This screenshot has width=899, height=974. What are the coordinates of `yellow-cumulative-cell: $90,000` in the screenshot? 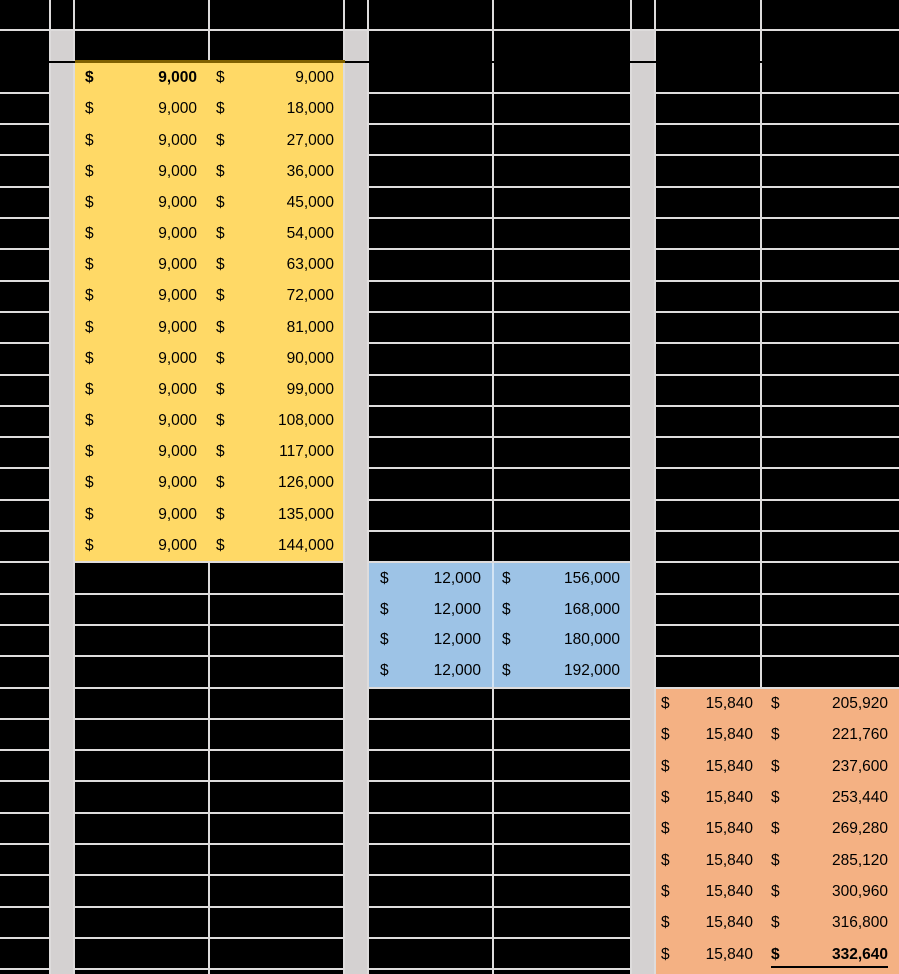 It's located at (276, 358).